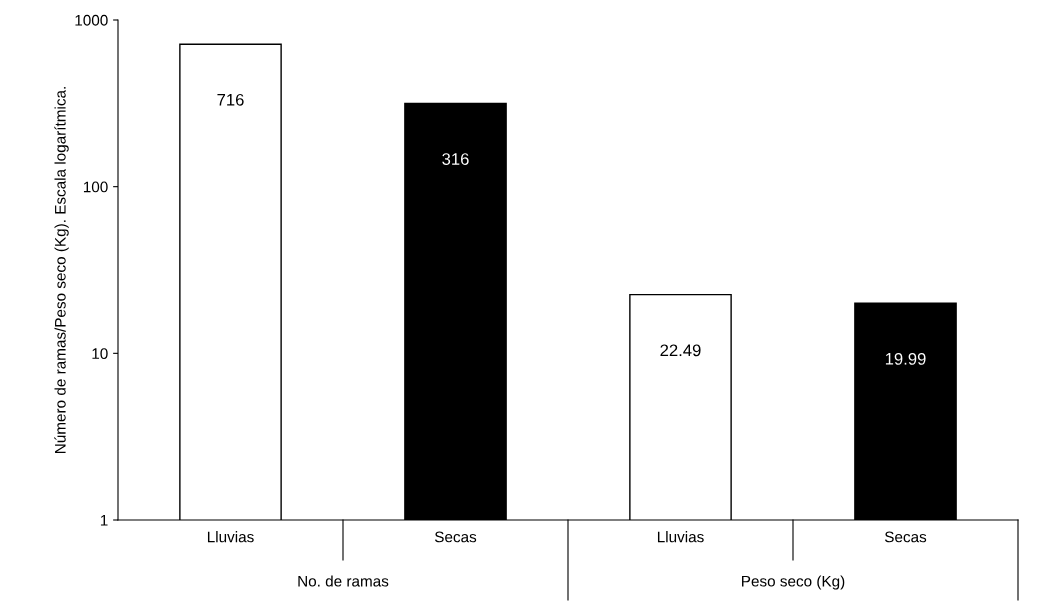 The image size is (1040, 609). What do you see at coordinates (680, 350) in the screenshot?
I see `data-label: 22.49` at bounding box center [680, 350].